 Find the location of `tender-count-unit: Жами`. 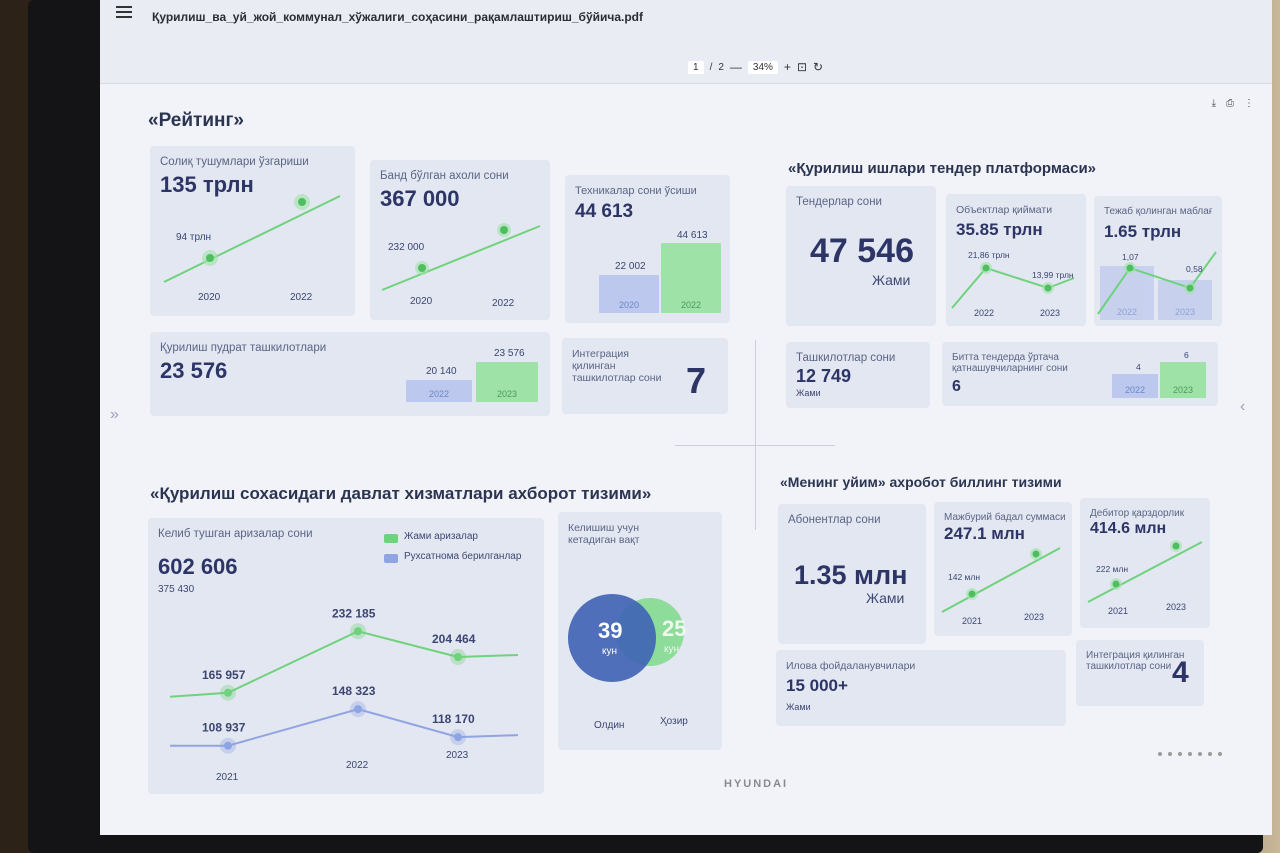

tender-count-unit: Жами is located at coordinates (891, 280).